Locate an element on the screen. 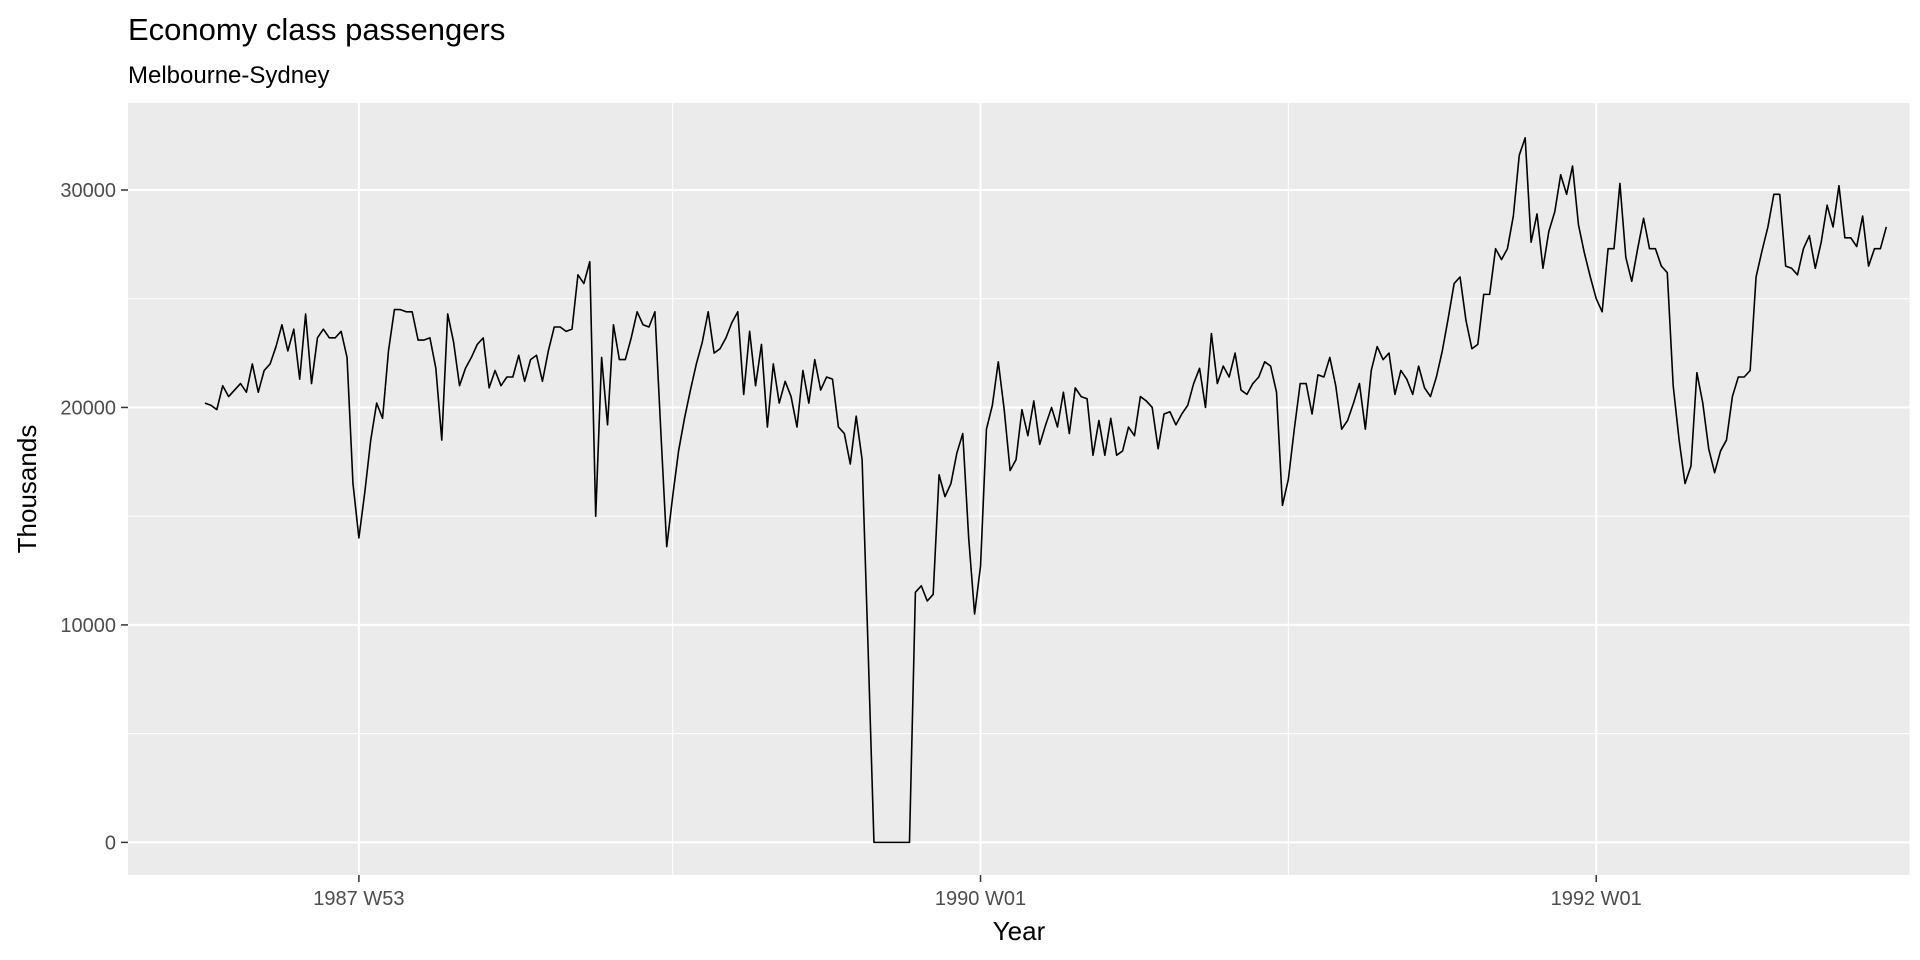  chart-subtitle: Melbourne-Sydney is located at coordinates (228, 75).